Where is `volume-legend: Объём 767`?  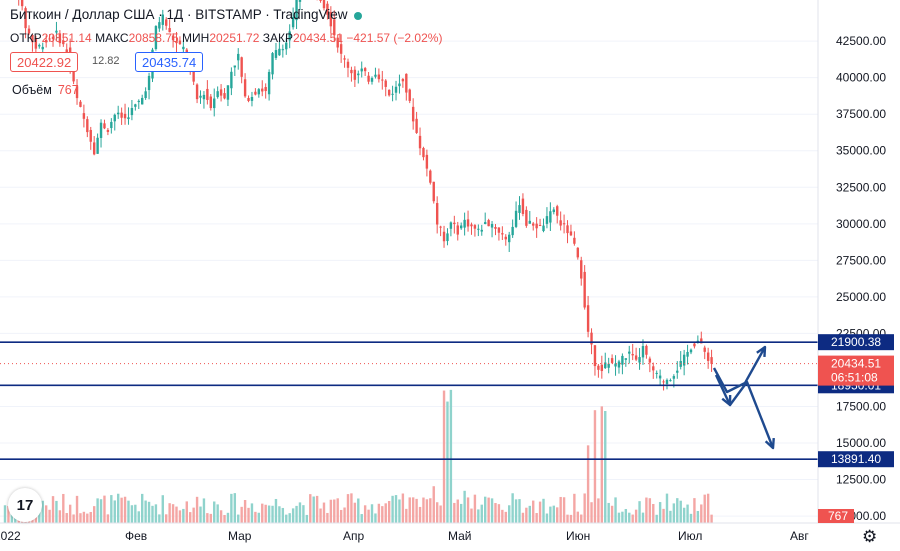
volume-legend: Объём 767 is located at coordinates (45, 90).